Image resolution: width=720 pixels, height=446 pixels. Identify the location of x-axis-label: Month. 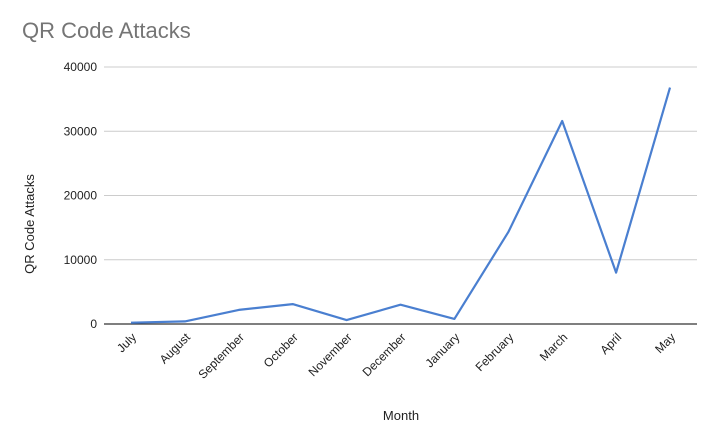
(401, 415).